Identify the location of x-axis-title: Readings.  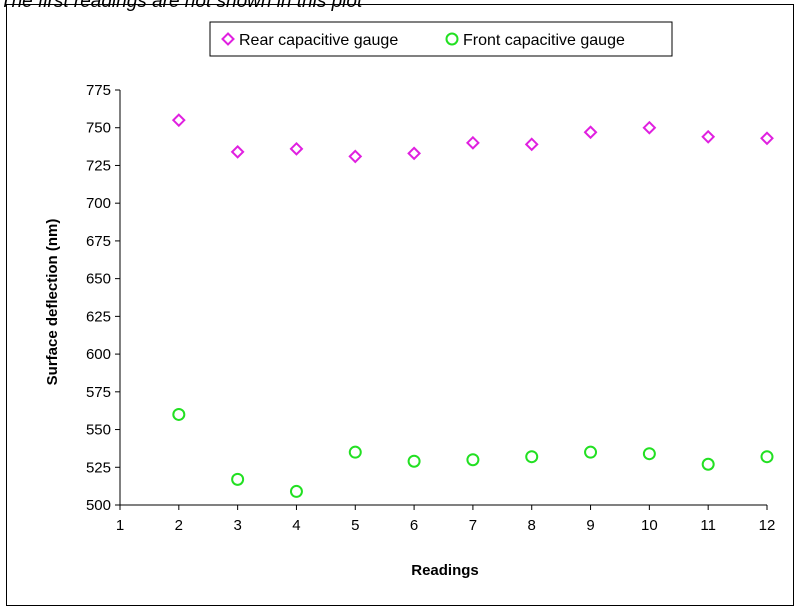
(445, 570).